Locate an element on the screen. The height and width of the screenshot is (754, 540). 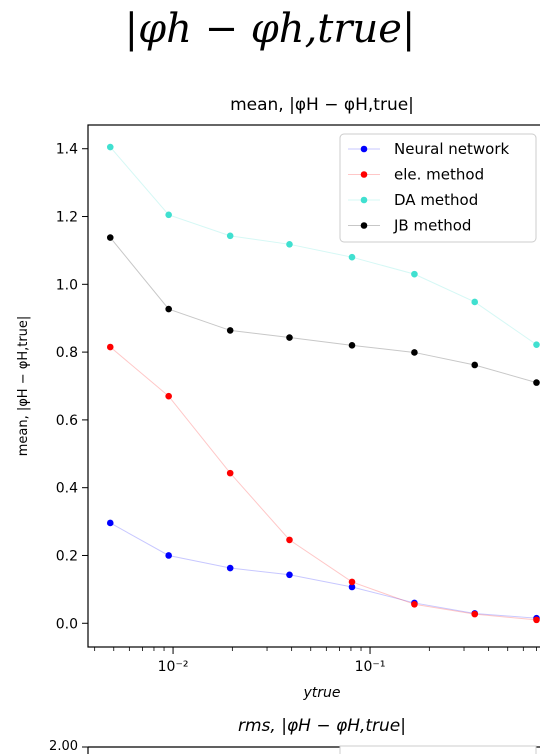
x-axis-ticks: 10⁻² 10⁻¹ is located at coordinates (315, 661).